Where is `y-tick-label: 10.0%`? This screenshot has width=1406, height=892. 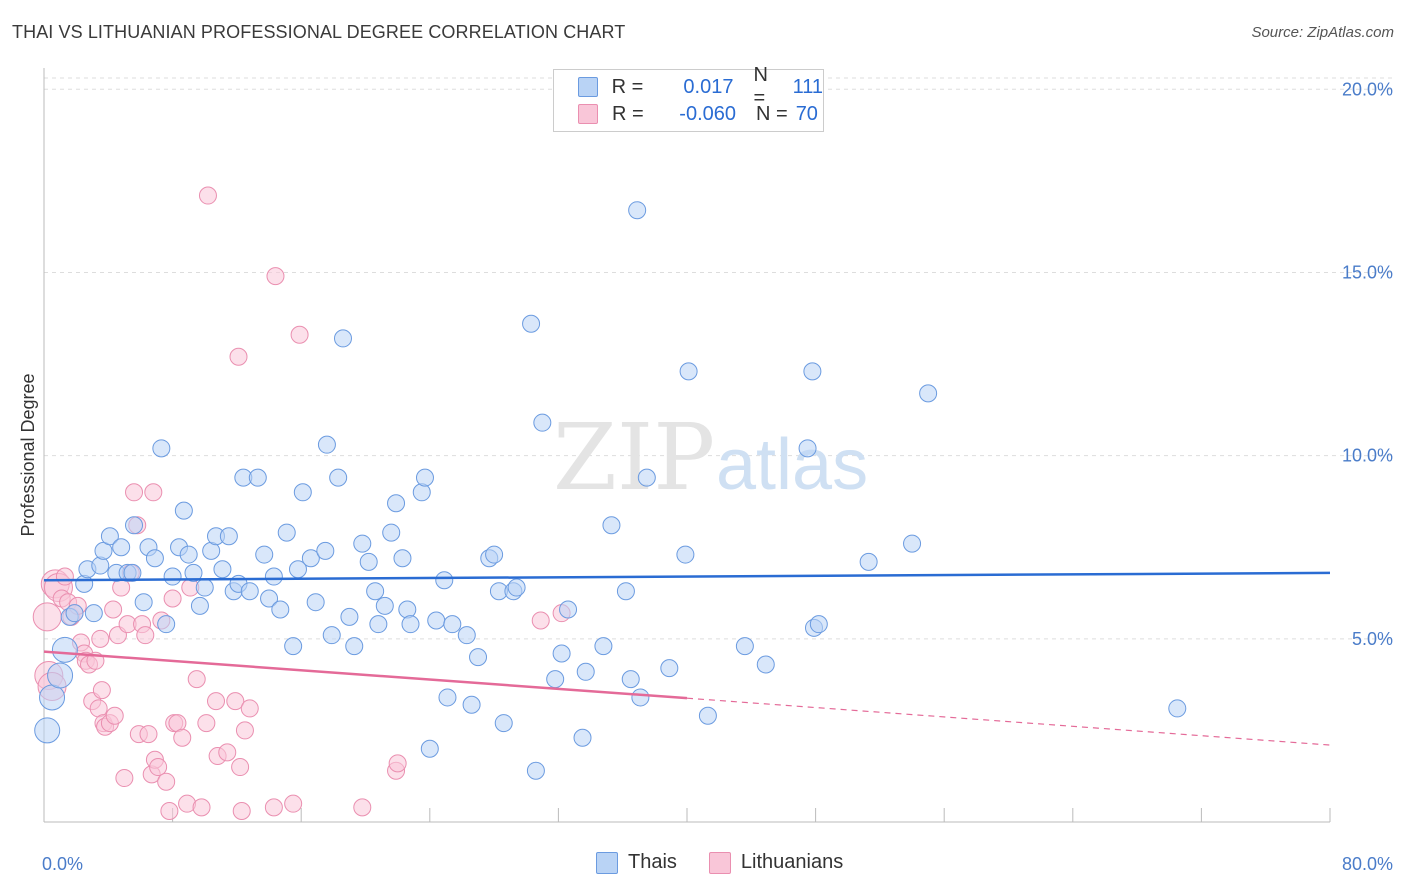 y-tick-label: 10.0% is located at coordinates (1367, 456).